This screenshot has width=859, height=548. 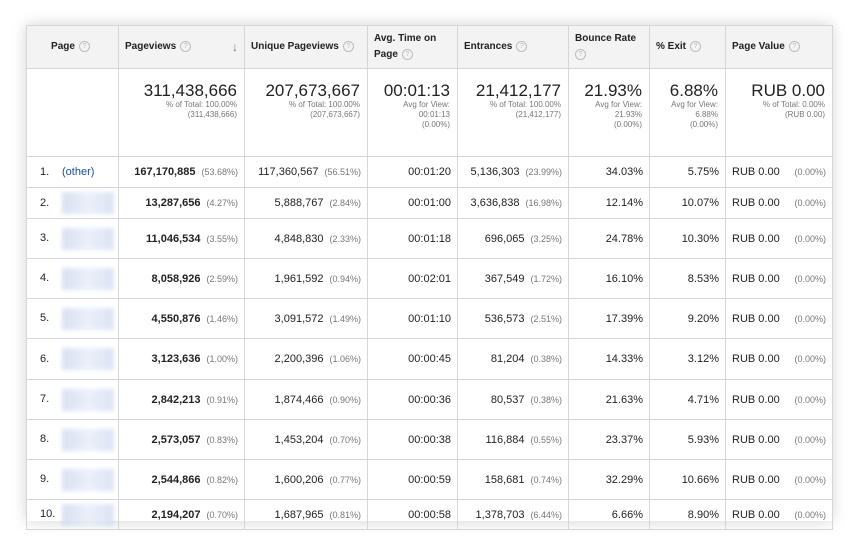 I want to click on unique-pageviews-cell: 4,848,830 (2.33%), so click(x=306, y=238).